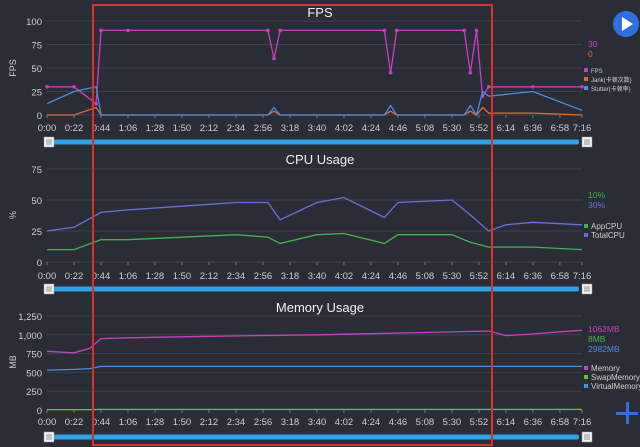 This screenshot has height=447, width=640. I want to click on legend-entry: AppCPU, so click(606, 226).